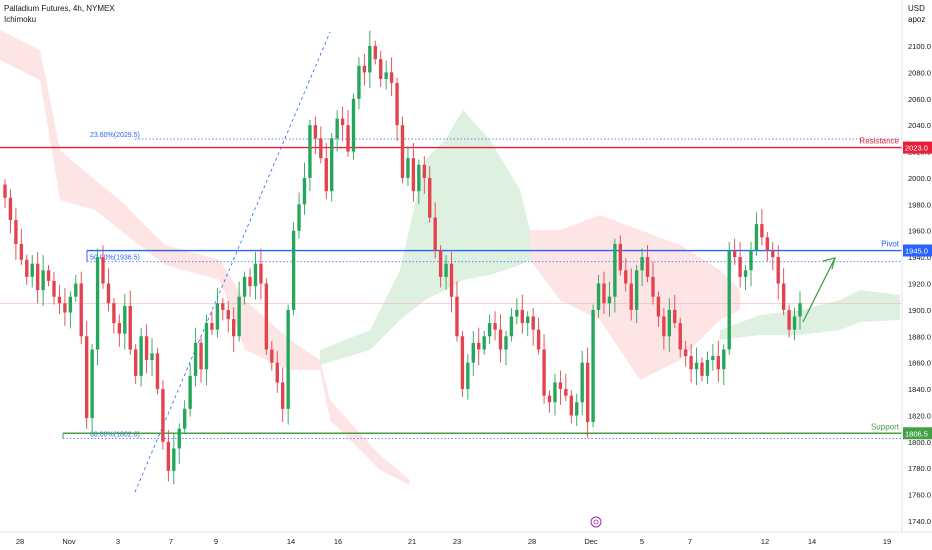 The width and height of the screenshot is (932, 550). I want to click on price-tick-label: 1840.0, so click(919, 389).